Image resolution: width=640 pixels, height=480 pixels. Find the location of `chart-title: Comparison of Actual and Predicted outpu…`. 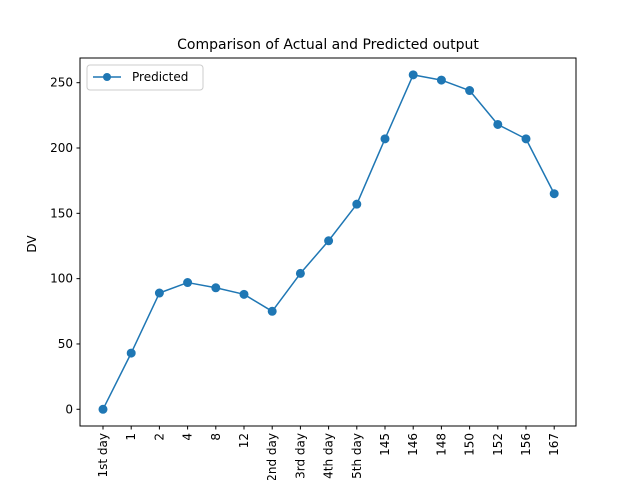

chart-title: Comparison of Actual and Predicted outpu… is located at coordinates (328, 45).